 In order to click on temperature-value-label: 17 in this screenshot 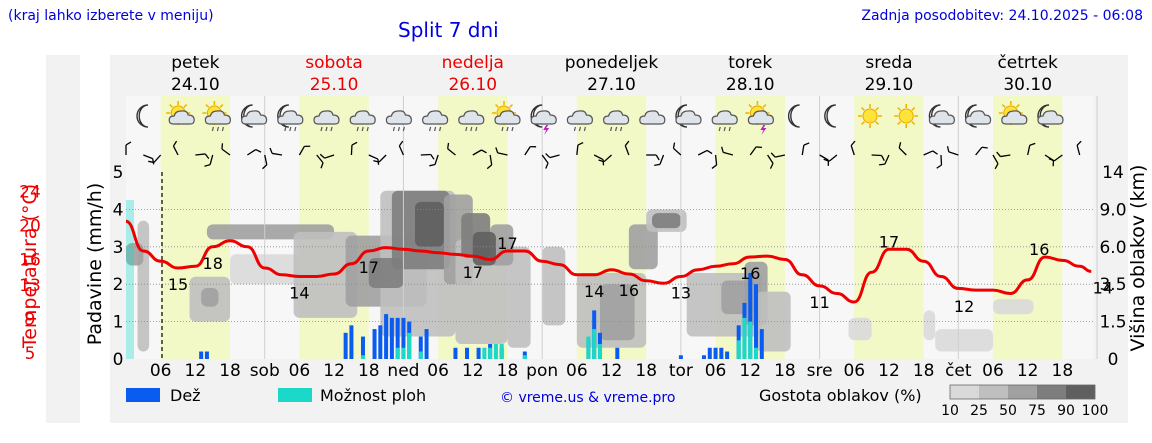, I will do `click(889, 241)`.